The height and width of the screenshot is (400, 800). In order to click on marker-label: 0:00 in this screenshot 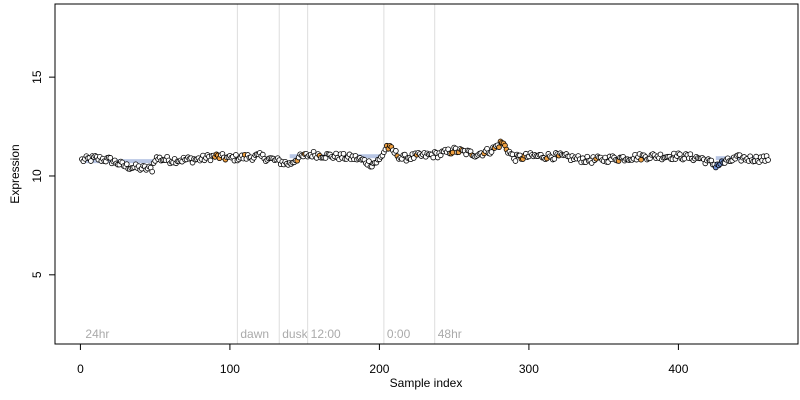, I will do `click(399, 334)`.